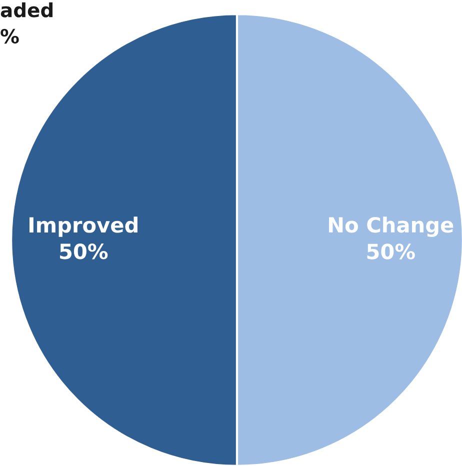 This screenshot has height=466, width=462. Describe the element at coordinates (84, 226) in the screenshot. I see `slice-label: Improved` at that location.